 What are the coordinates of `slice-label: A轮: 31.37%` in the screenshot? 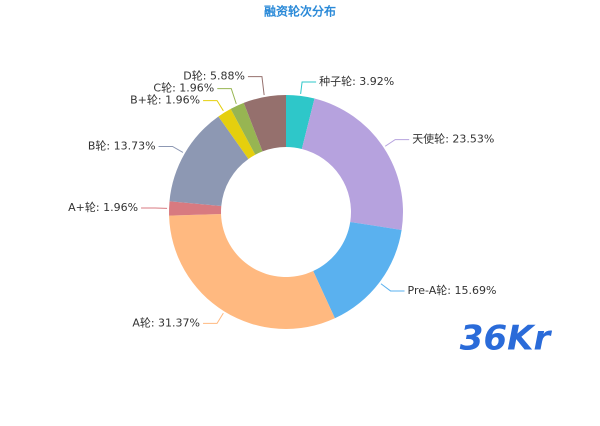 It's located at (166, 322).